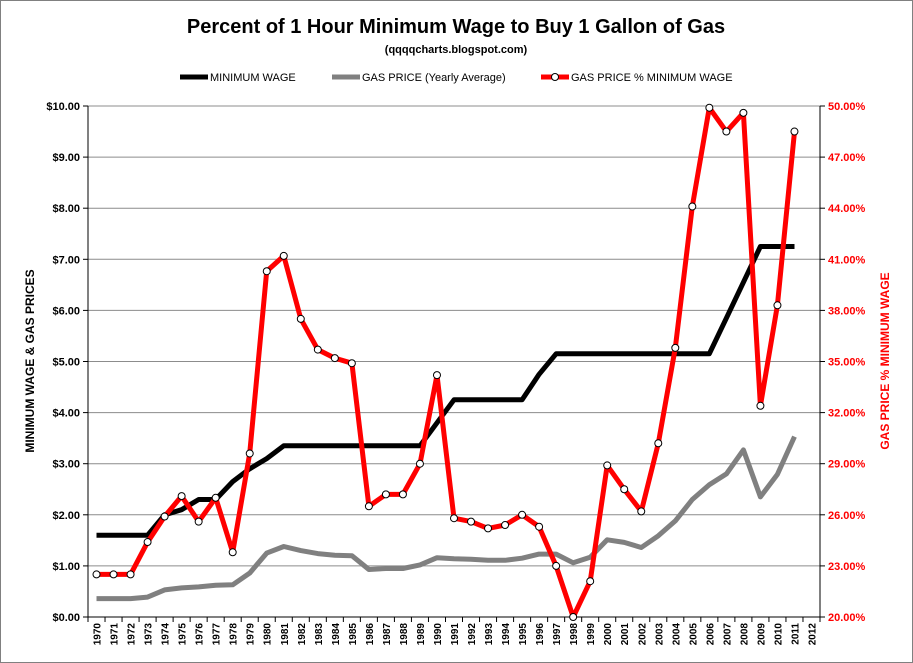 The height and width of the screenshot is (663, 913). I want to click on y-tick-label-right: 50.00%, so click(847, 107).